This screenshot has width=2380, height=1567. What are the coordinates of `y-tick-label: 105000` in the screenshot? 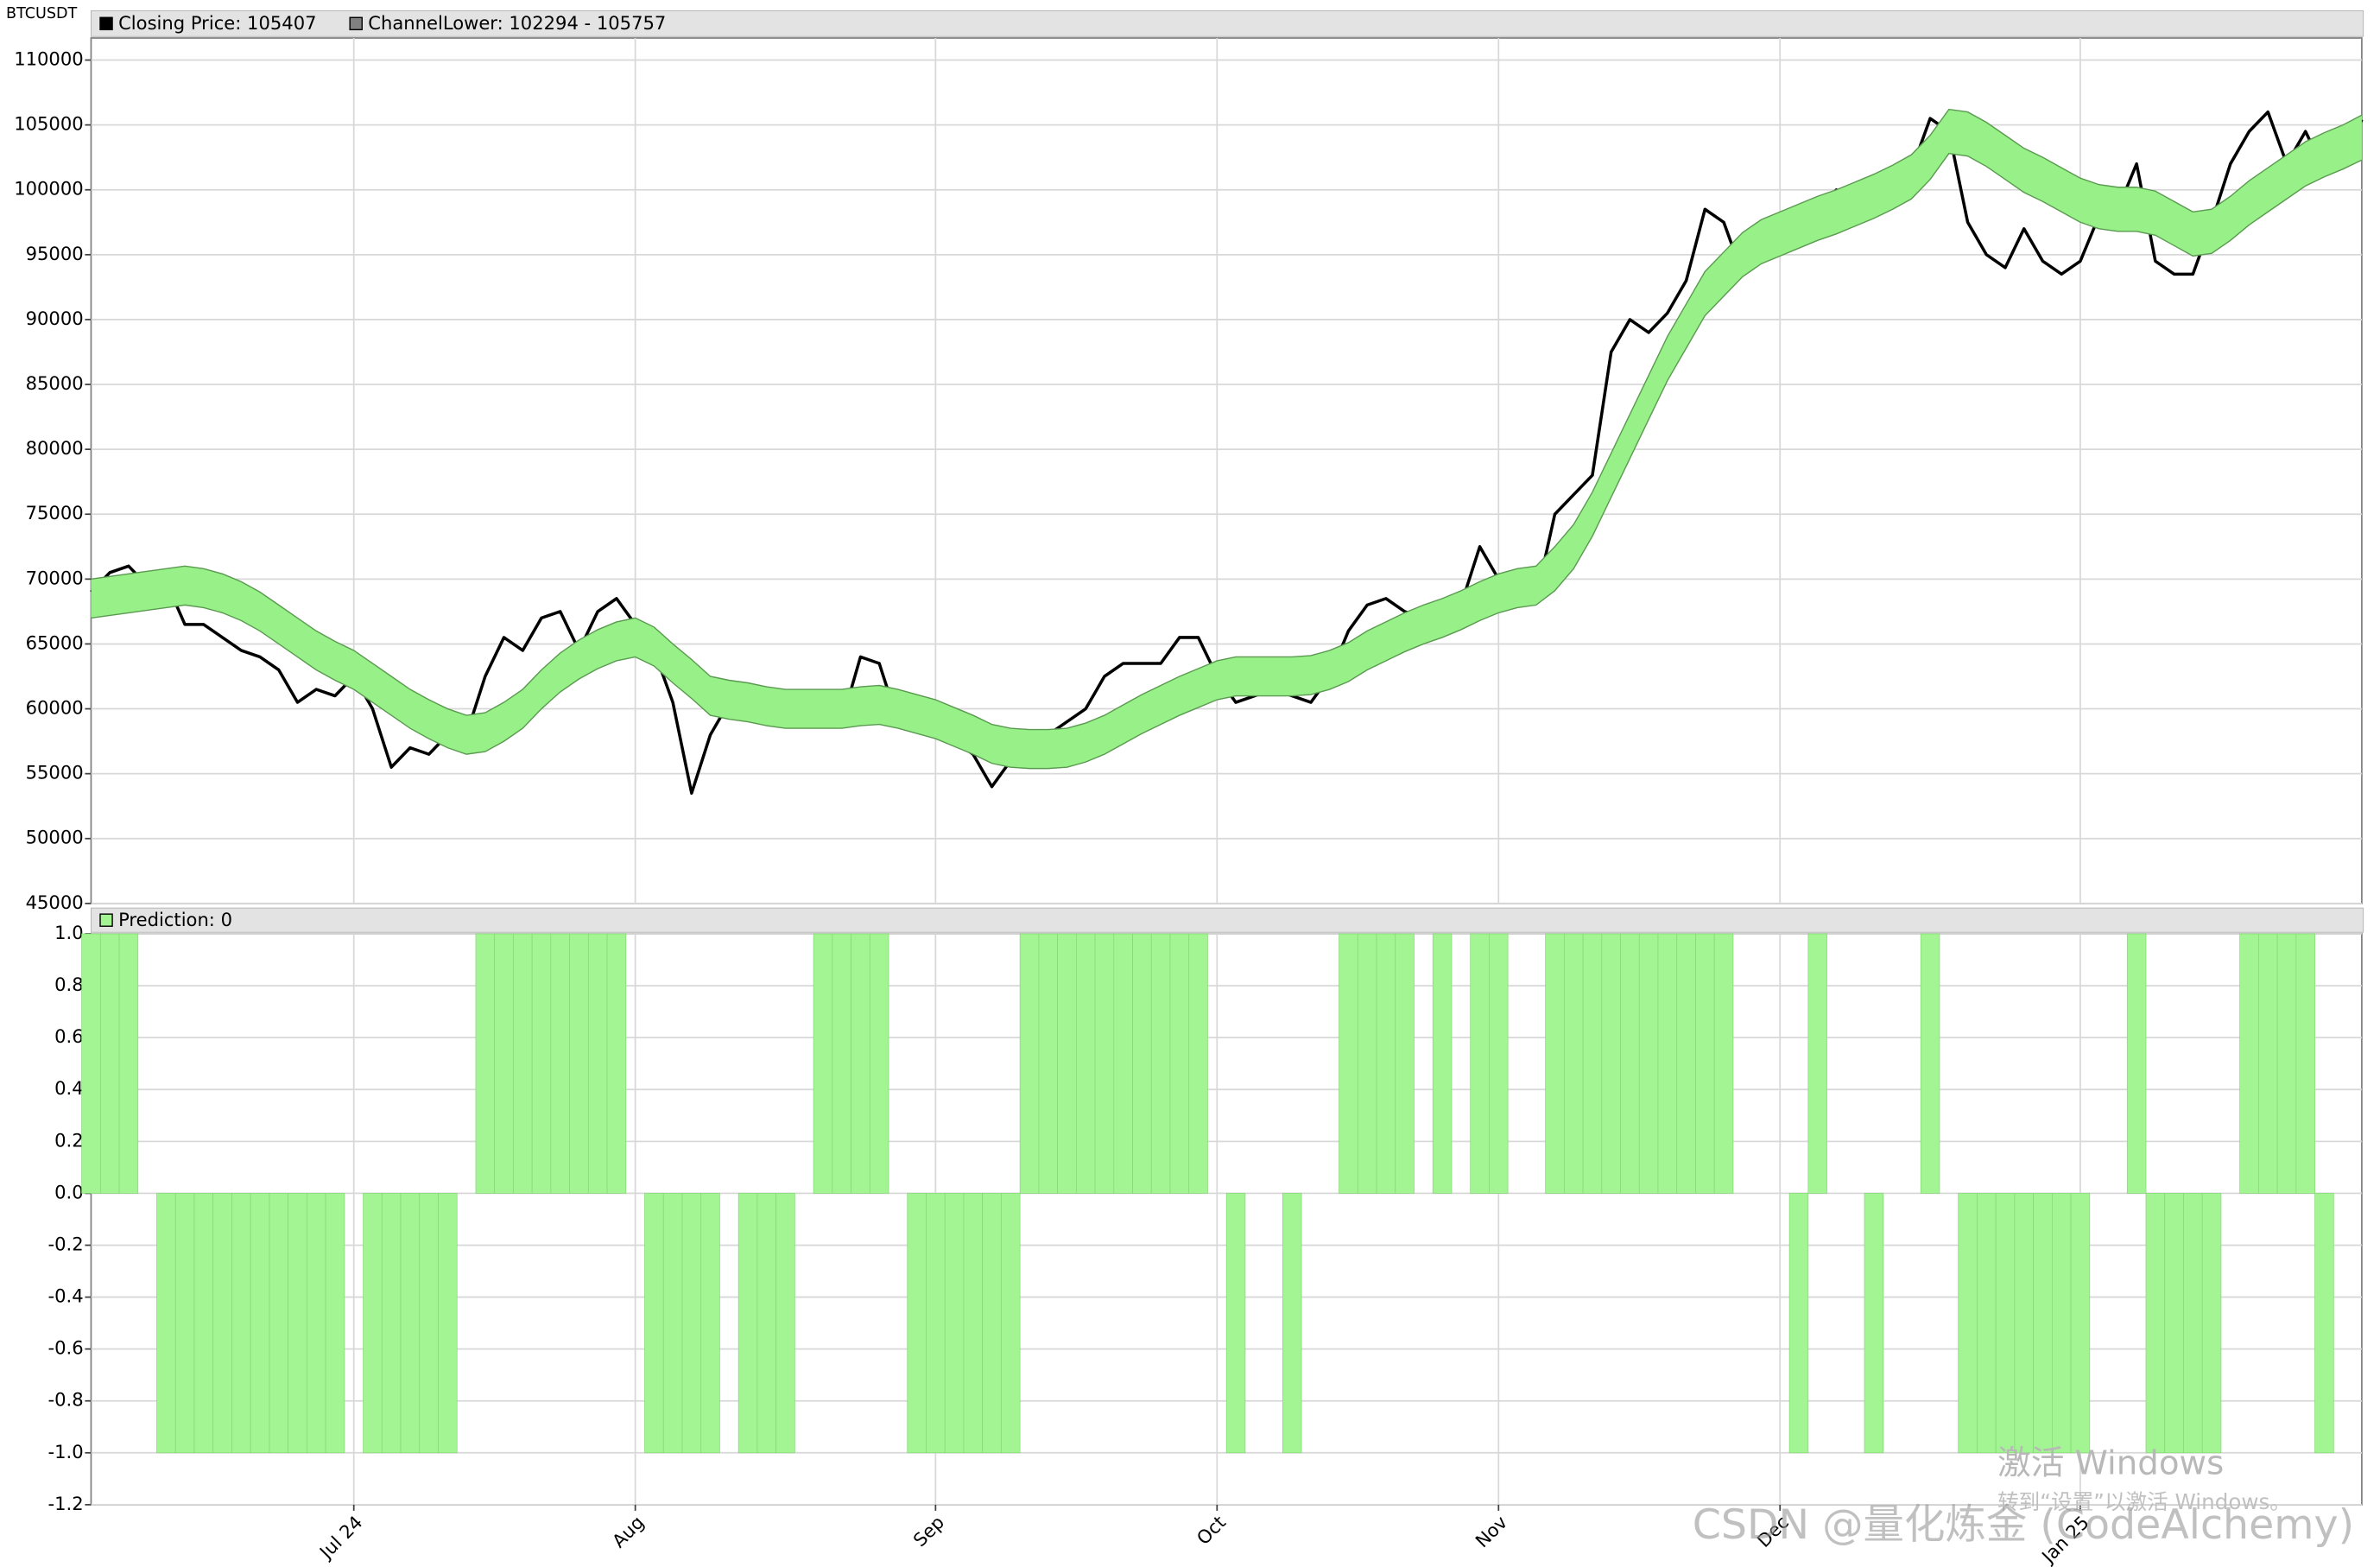 It's located at (49, 124).